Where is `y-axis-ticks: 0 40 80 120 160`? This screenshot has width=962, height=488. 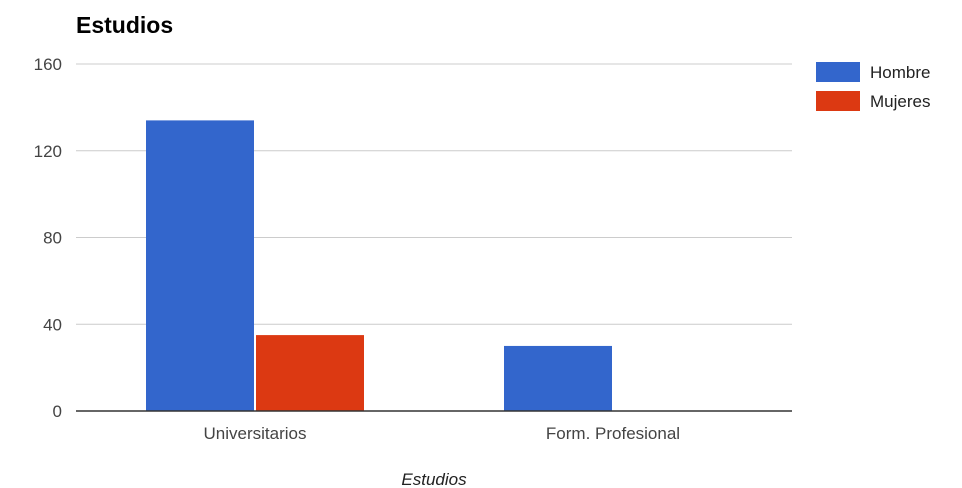
y-axis-ticks: 0 40 80 120 160 is located at coordinates (48, 238).